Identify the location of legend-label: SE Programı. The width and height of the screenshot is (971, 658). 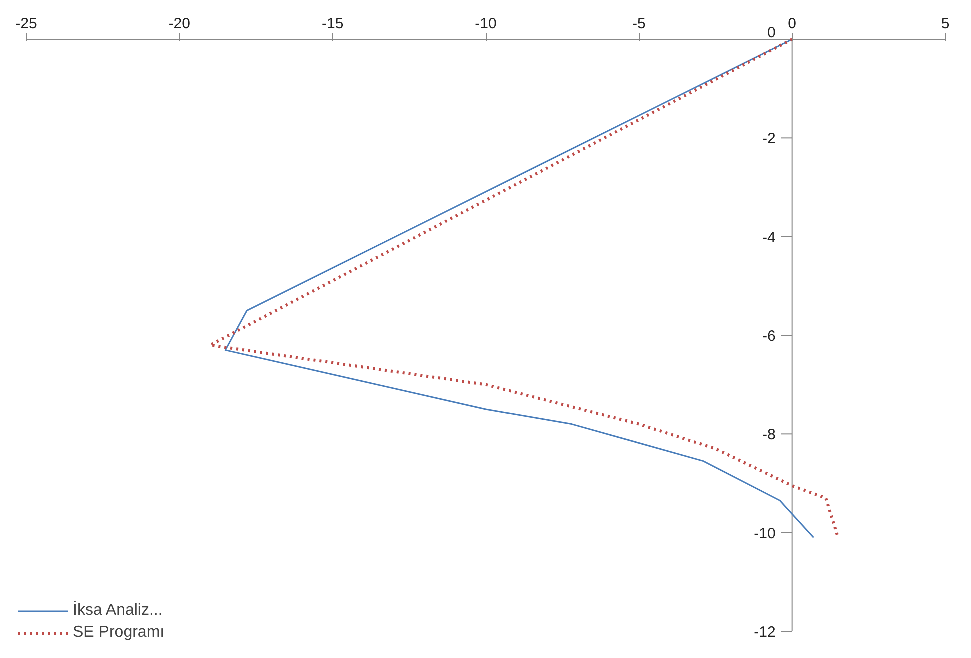
(119, 633).